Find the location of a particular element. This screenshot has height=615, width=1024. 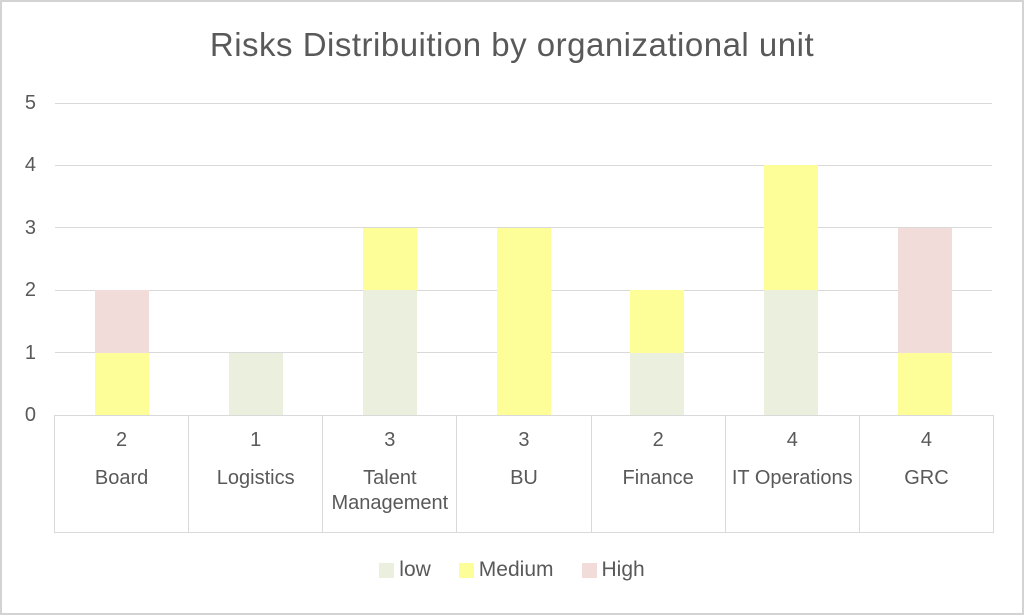

category-cell: 3 BU is located at coordinates (524, 474).